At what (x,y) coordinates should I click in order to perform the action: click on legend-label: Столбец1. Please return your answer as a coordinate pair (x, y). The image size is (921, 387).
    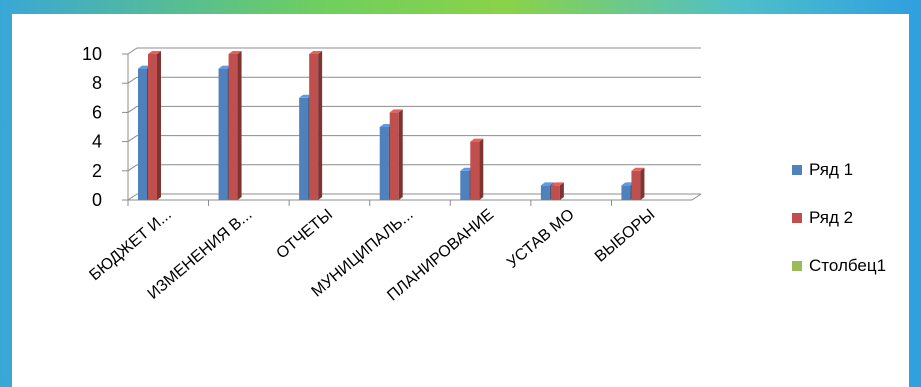
    Looking at the image, I should click on (848, 265).